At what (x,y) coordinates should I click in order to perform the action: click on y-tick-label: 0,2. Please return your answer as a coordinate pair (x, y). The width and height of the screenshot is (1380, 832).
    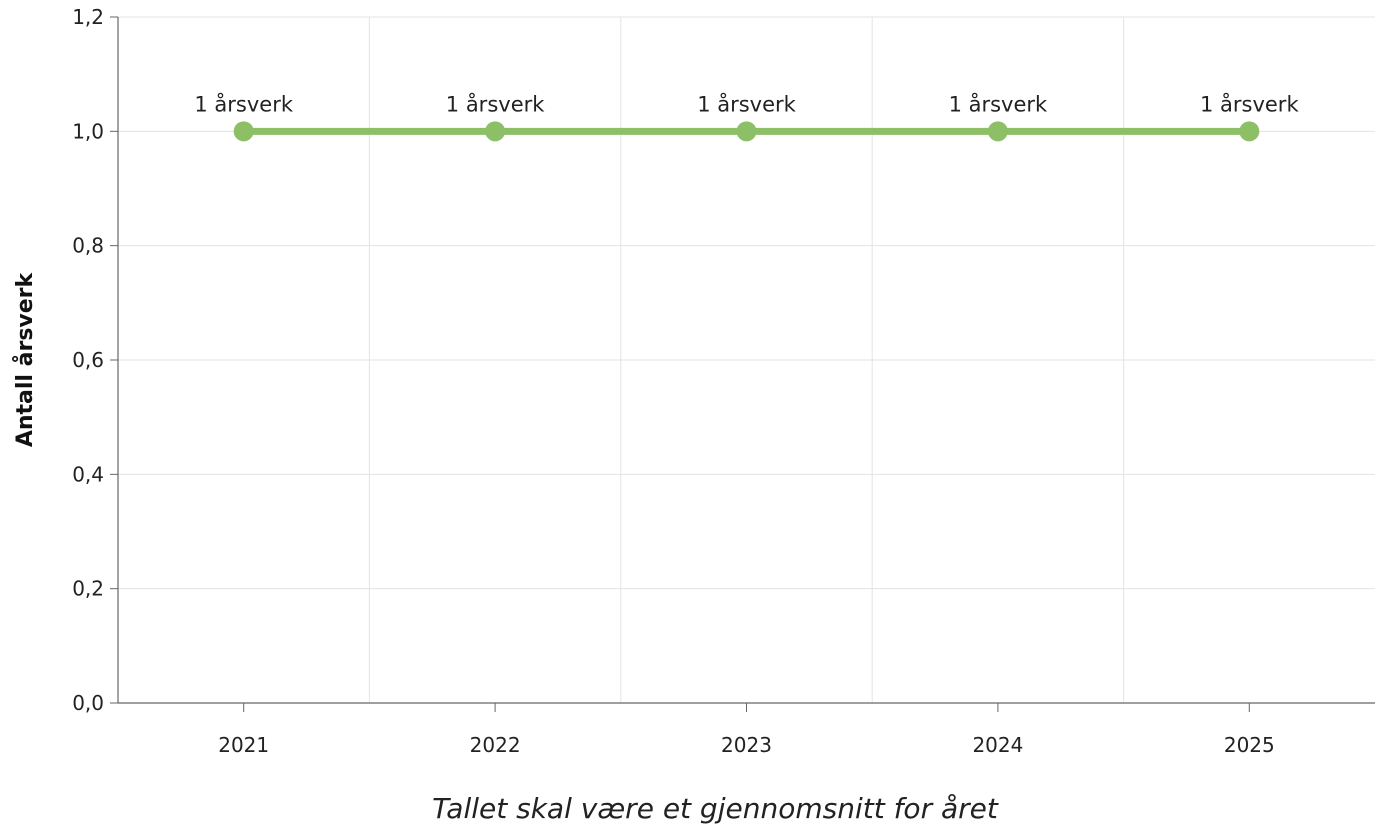
    Looking at the image, I should click on (88, 589).